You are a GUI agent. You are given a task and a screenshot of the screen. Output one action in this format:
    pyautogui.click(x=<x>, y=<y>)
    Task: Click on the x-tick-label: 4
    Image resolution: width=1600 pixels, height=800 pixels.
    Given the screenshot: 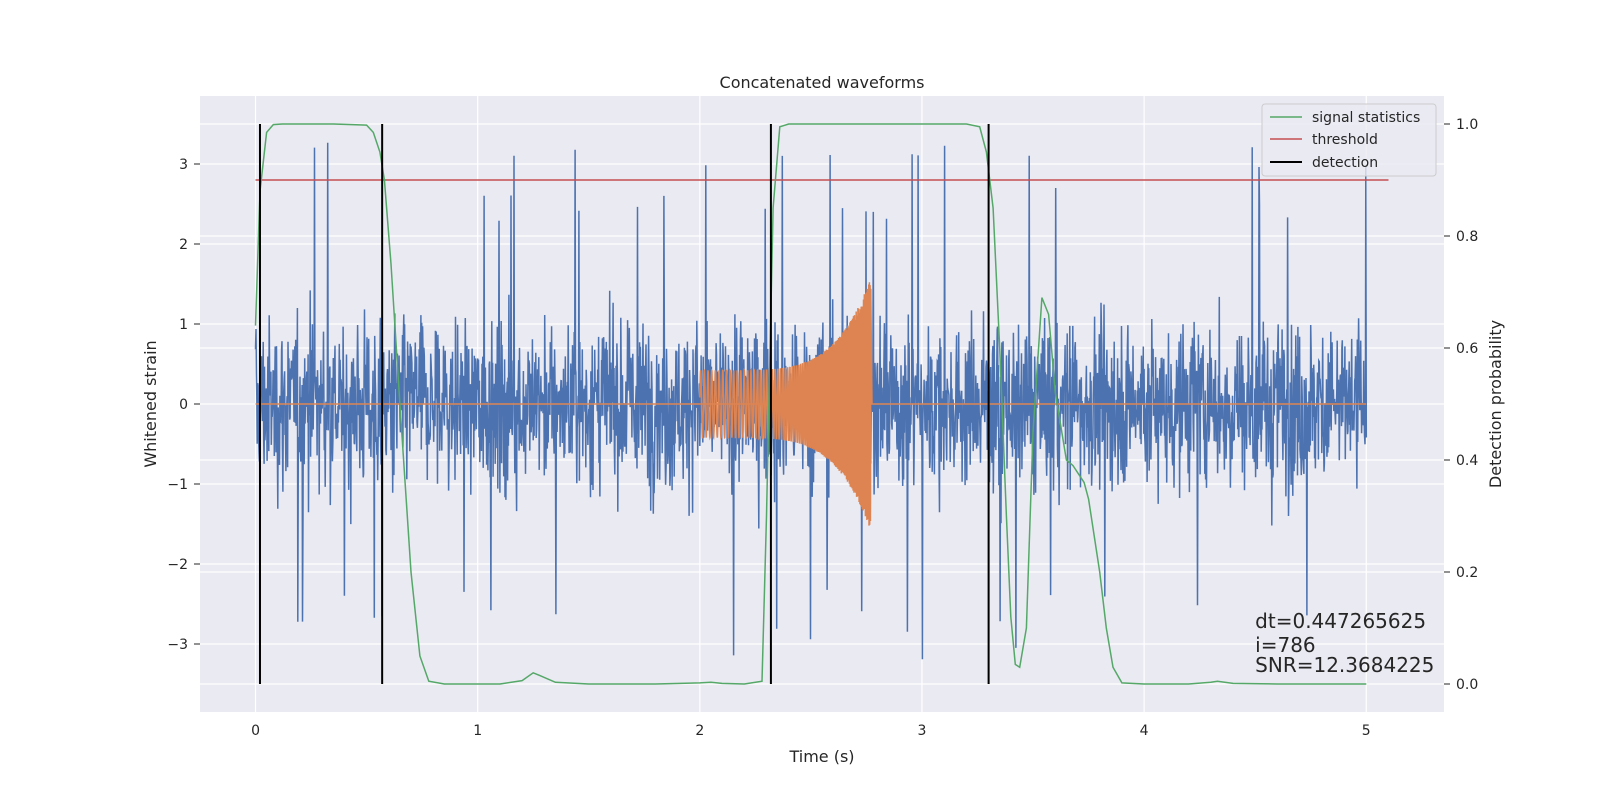 What is the action you would take?
    pyautogui.click(x=1144, y=731)
    